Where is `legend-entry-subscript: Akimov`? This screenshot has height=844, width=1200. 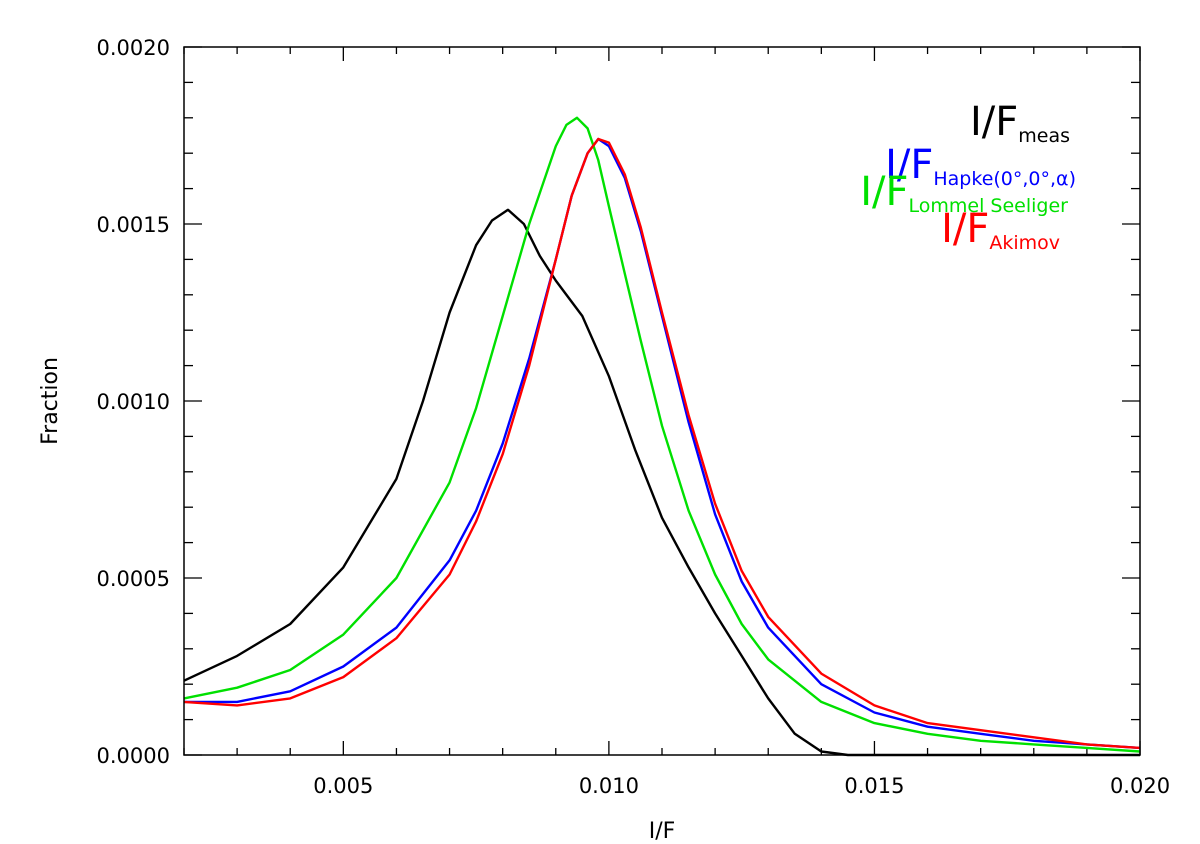 legend-entry-subscript: Akimov is located at coordinates (1024, 243).